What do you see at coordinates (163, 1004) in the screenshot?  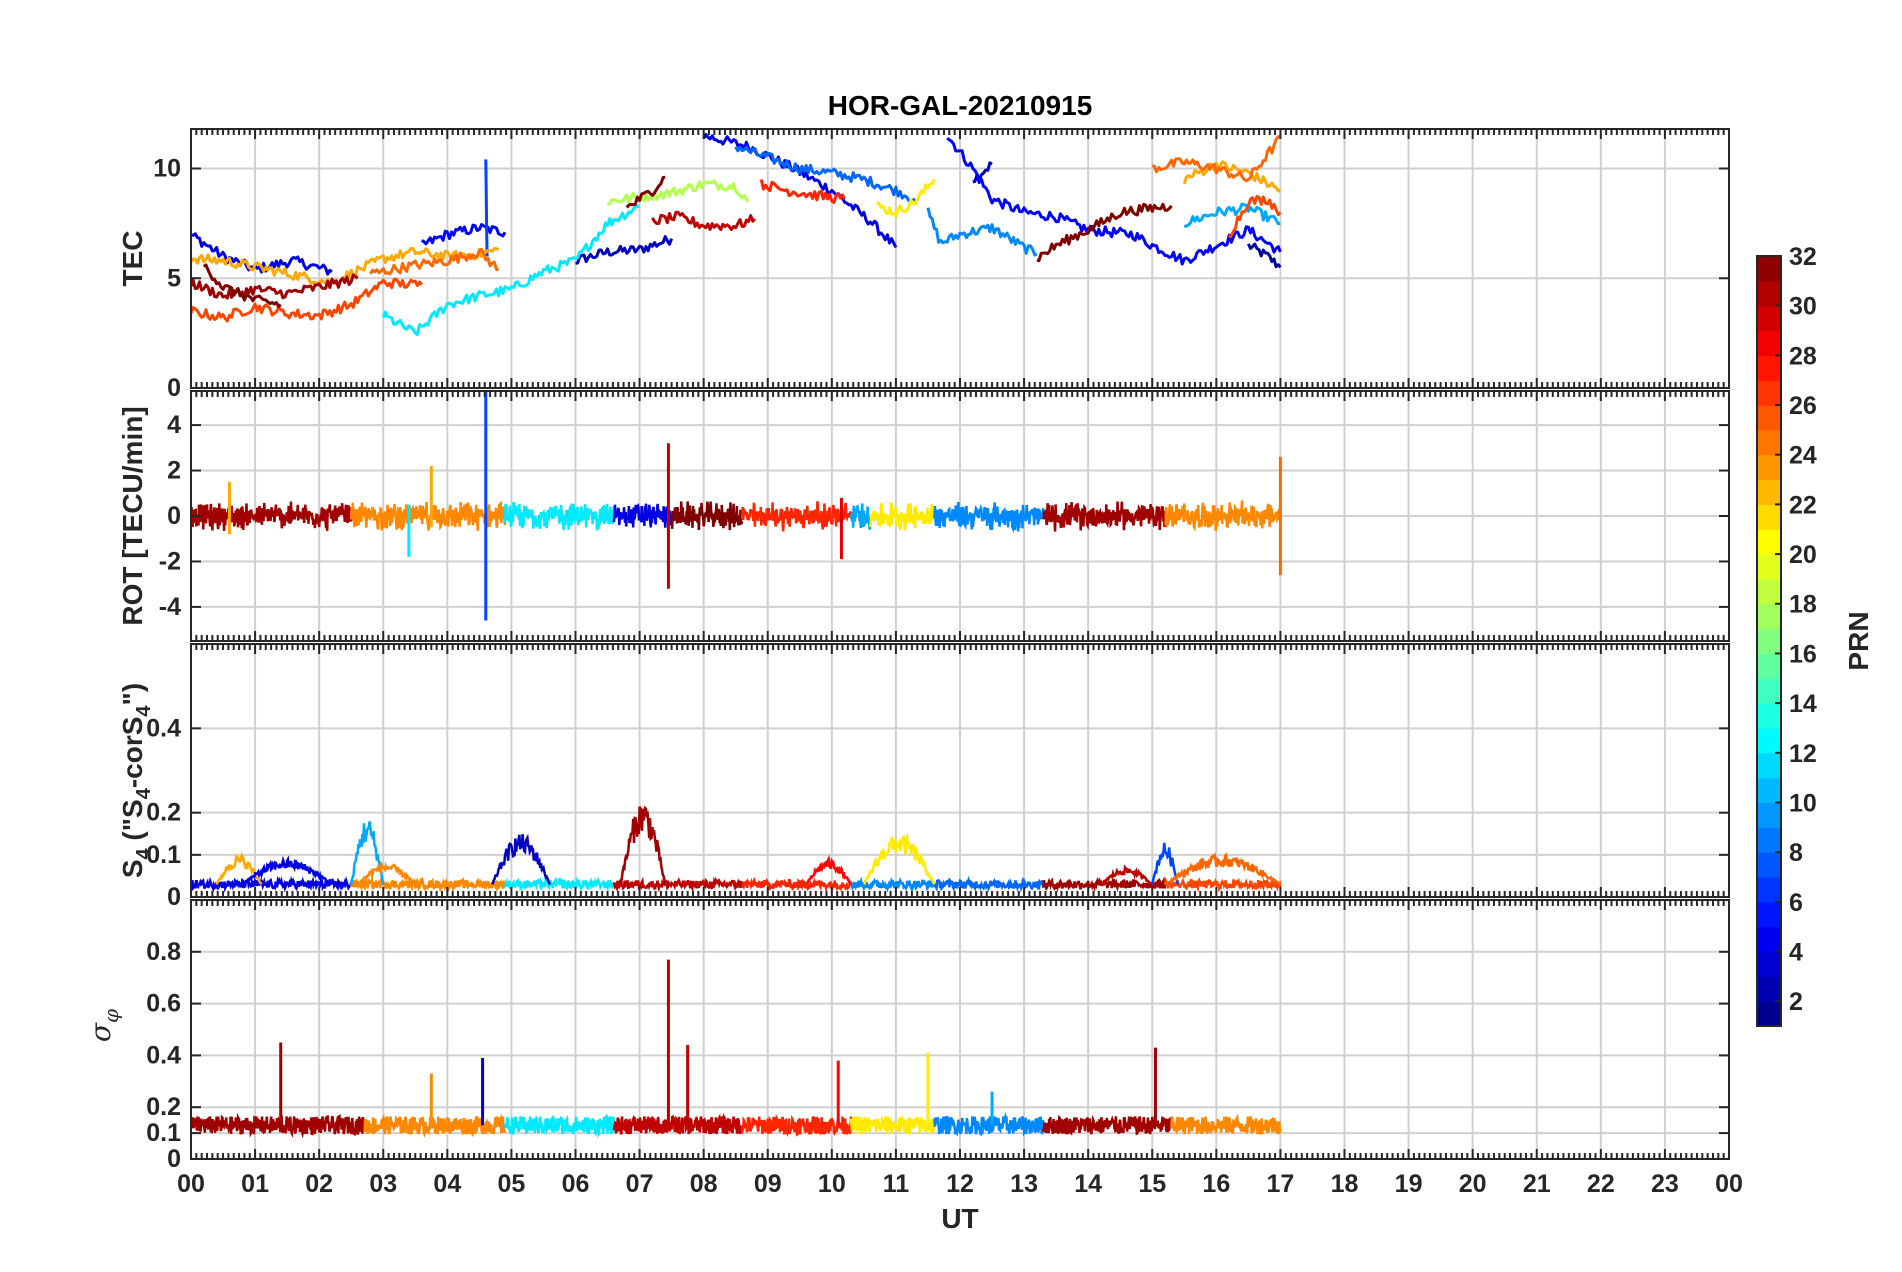 I see `y-tick-label: 0.6` at bounding box center [163, 1004].